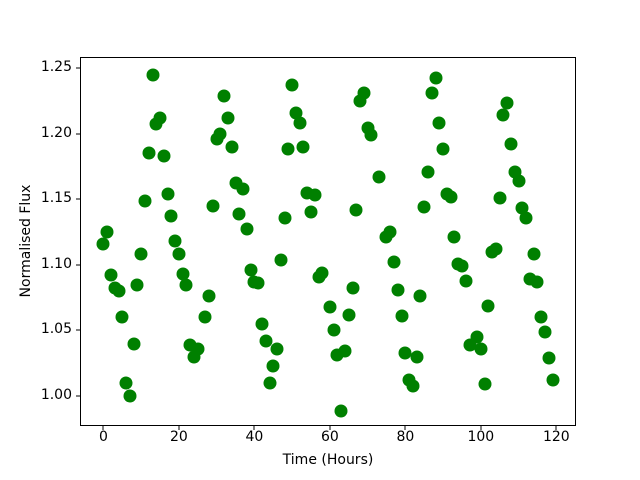 The height and width of the screenshot is (480, 640). What do you see at coordinates (103, 437) in the screenshot?
I see `x-tick-label: 0` at bounding box center [103, 437].